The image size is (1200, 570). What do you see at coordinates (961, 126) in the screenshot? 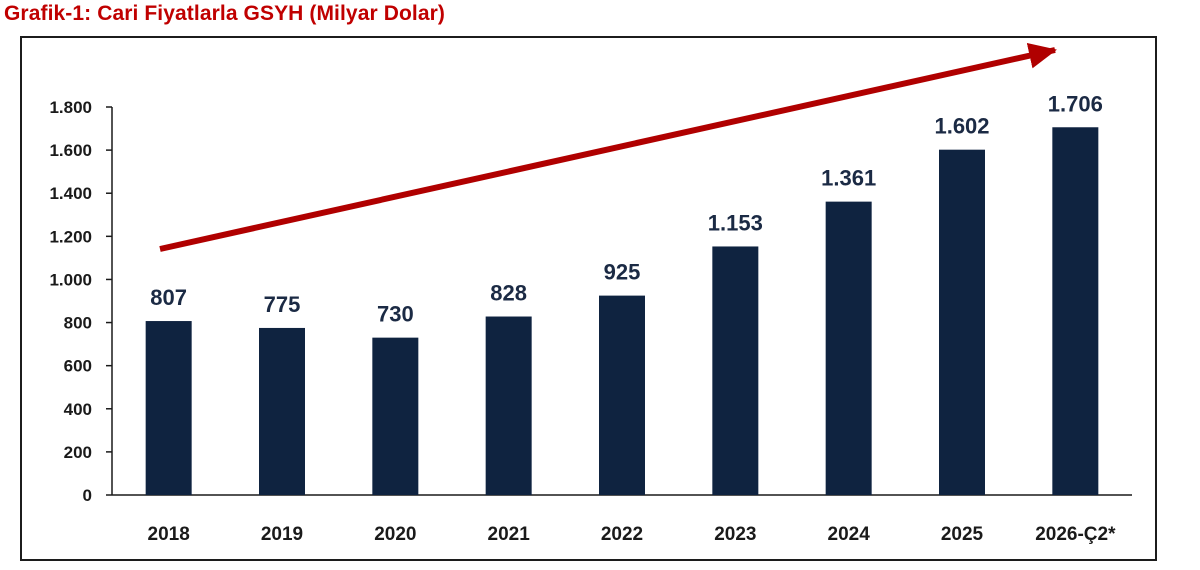
I see `data-label: 1.602` at bounding box center [961, 126].